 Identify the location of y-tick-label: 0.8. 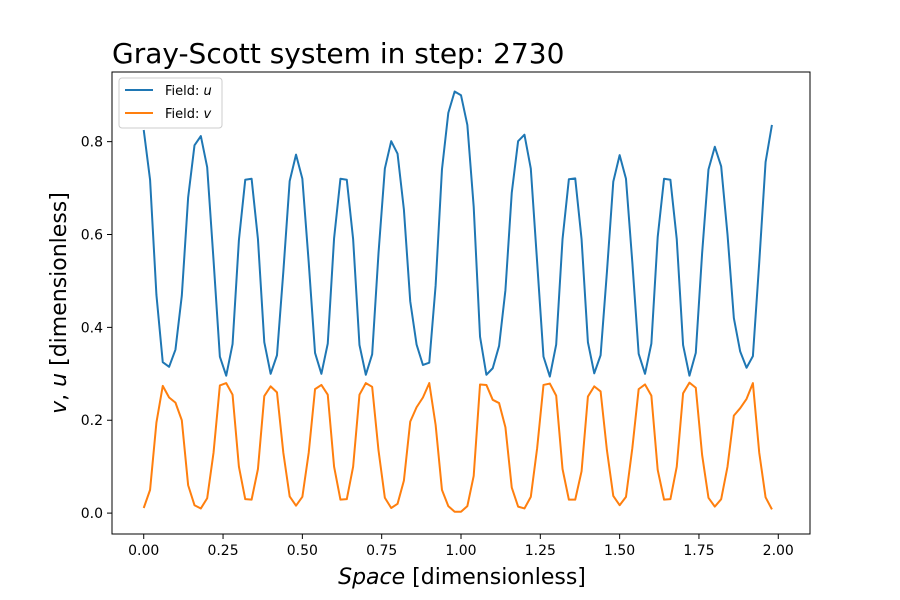
(92, 143).